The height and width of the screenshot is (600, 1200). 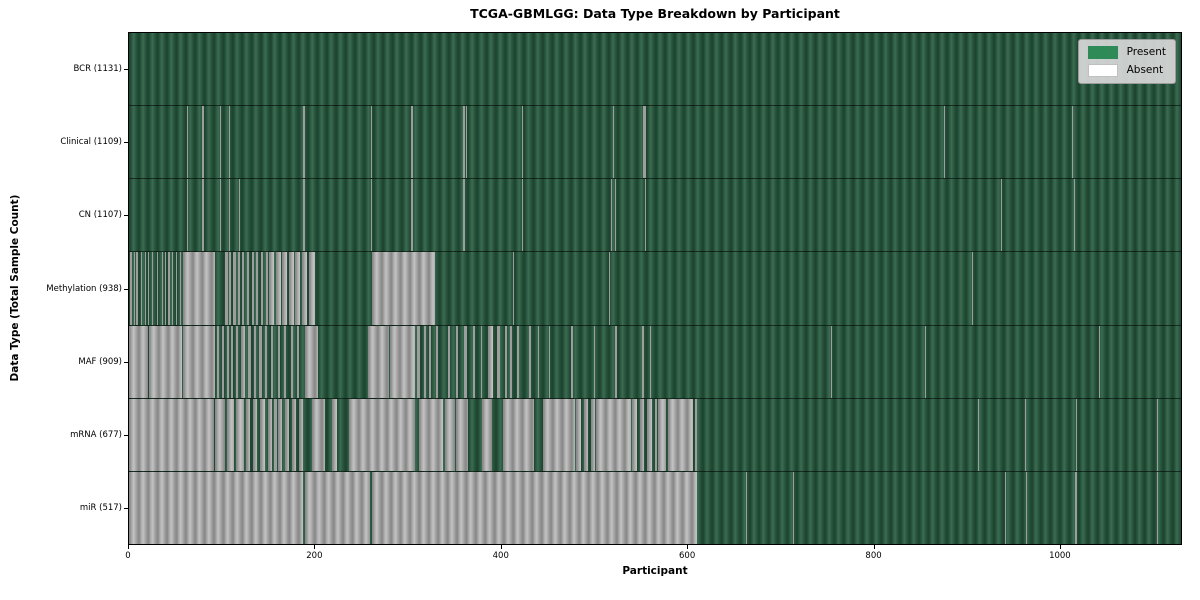 I want to click on heatmap-row-Clinical, so click(x=655, y=143).